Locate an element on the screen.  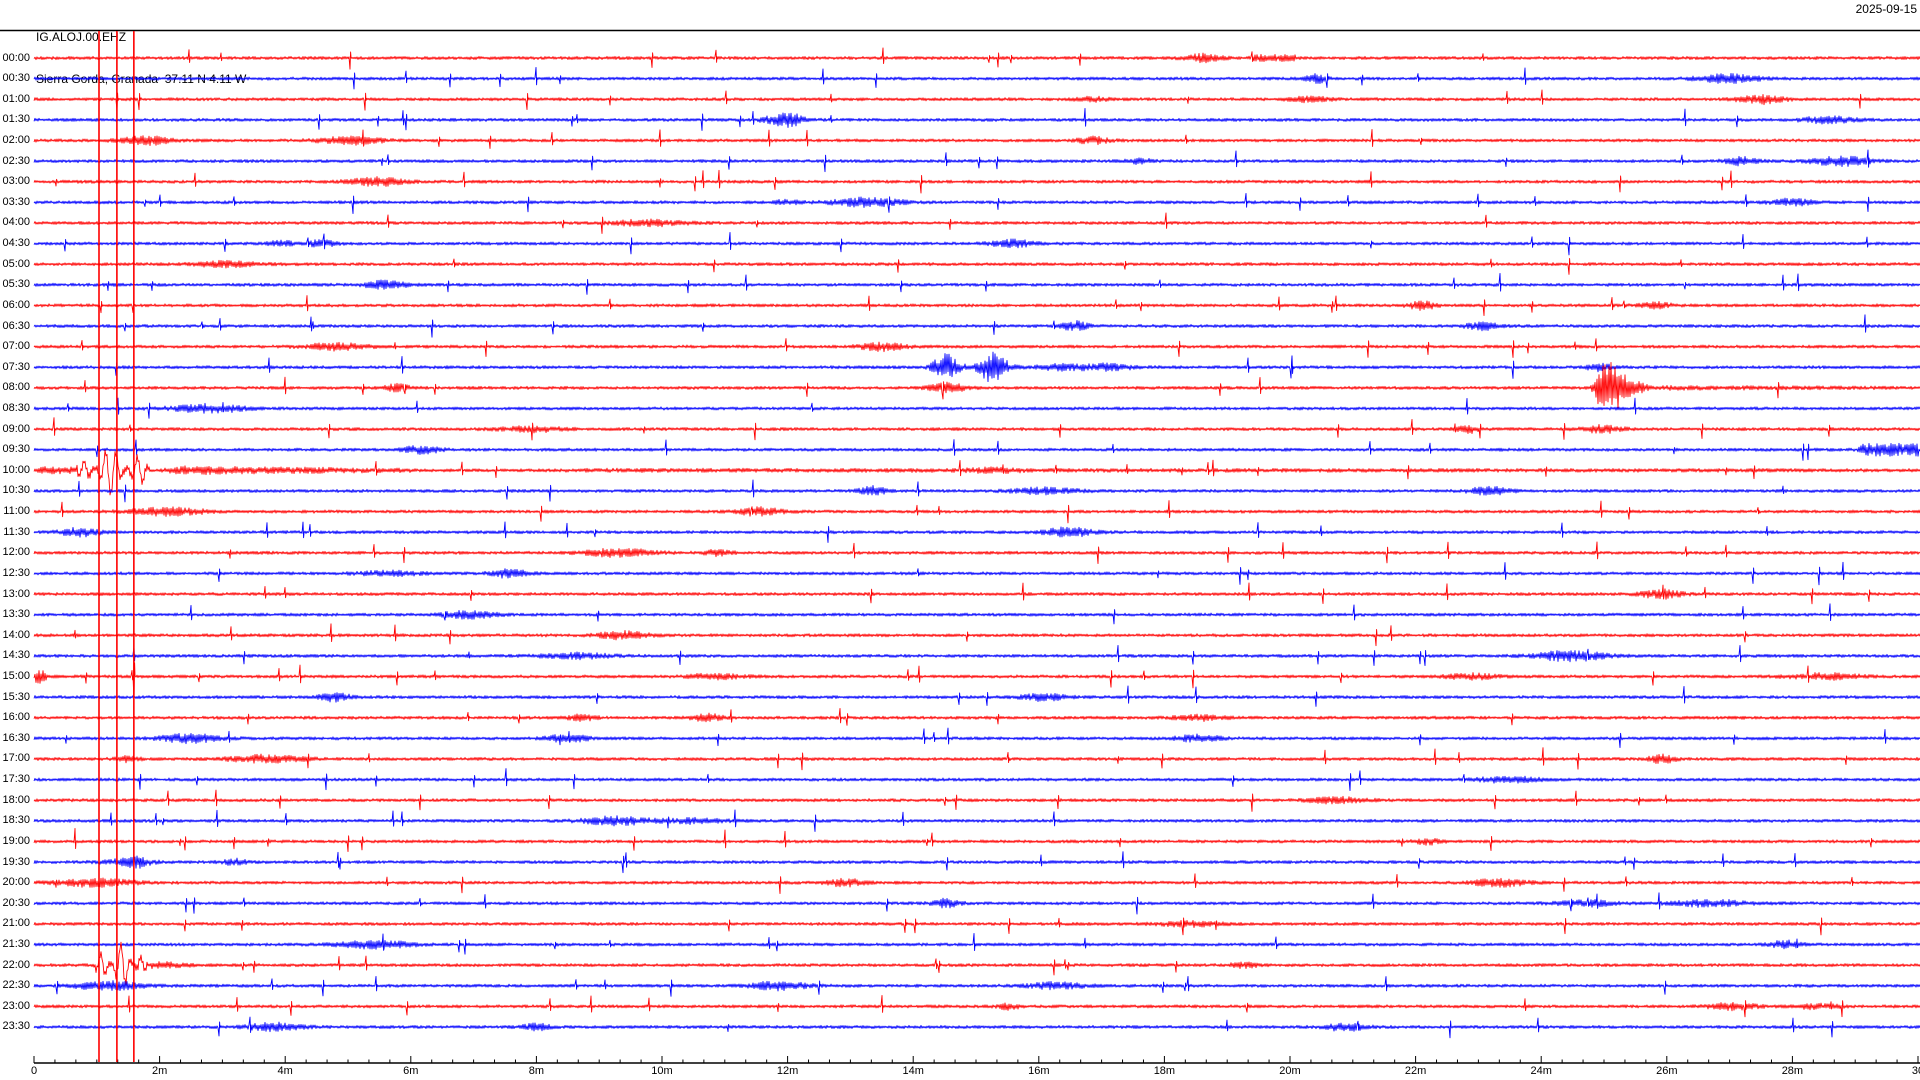
trace-row-17:00 is located at coordinates (976, 759).